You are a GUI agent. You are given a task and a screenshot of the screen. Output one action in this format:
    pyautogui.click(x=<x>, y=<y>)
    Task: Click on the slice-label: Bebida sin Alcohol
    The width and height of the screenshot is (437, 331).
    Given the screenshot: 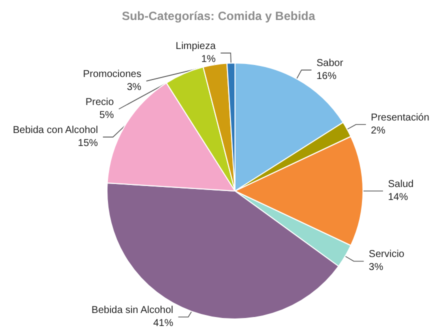 What is the action you would take?
    pyautogui.click(x=133, y=310)
    